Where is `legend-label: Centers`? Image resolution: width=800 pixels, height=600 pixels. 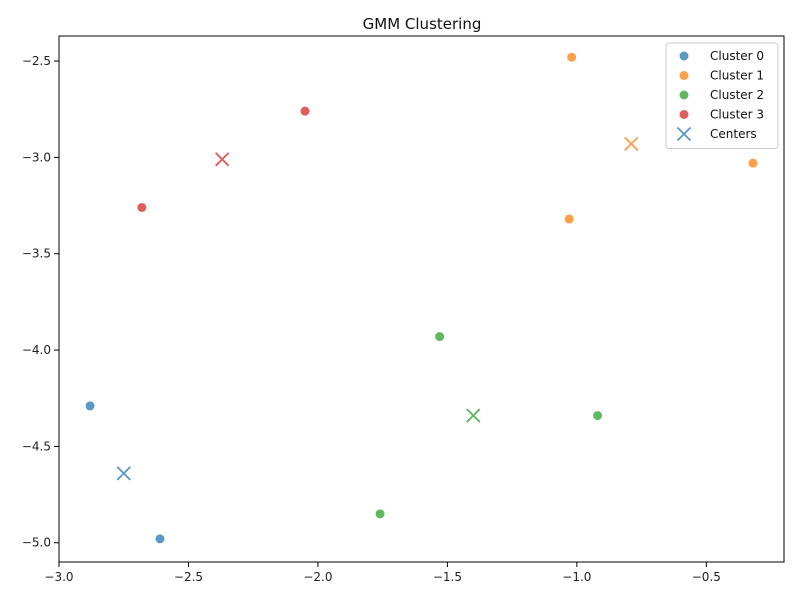
legend-label: Centers is located at coordinates (733, 134).